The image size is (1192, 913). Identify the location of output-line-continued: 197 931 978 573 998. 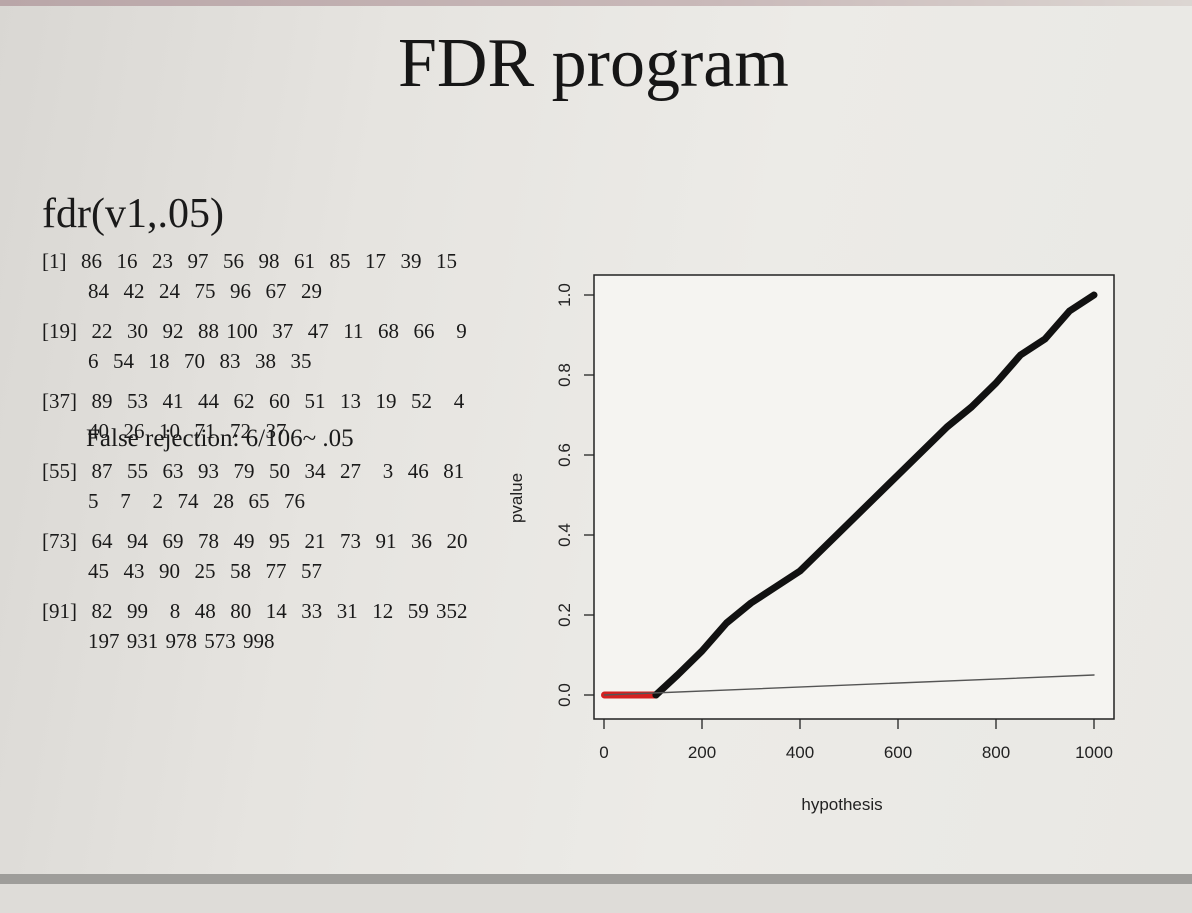
(181, 641).